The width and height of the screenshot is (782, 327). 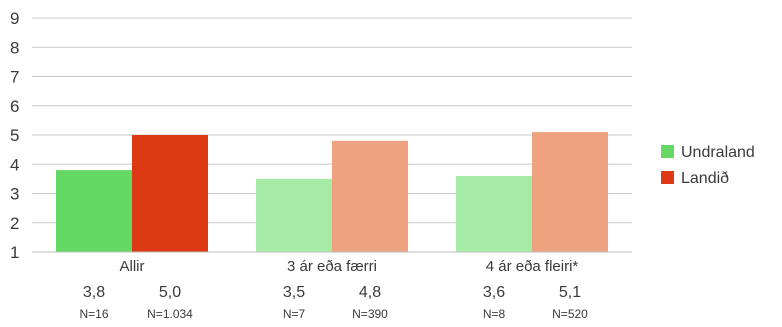 What do you see at coordinates (370, 292) in the screenshot?
I see `value-label: 4,8` at bounding box center [370, 292].